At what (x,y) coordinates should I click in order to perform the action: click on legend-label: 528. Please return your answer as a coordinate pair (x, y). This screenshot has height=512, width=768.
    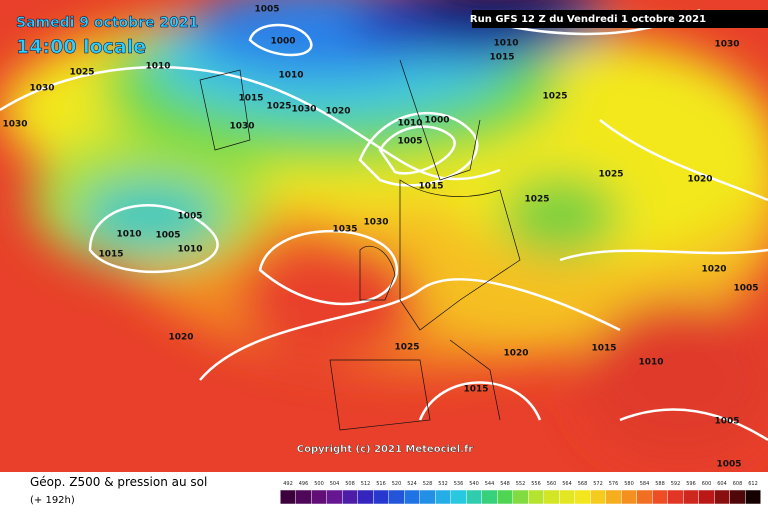
    Looking at the image, I should click on (428, 484).